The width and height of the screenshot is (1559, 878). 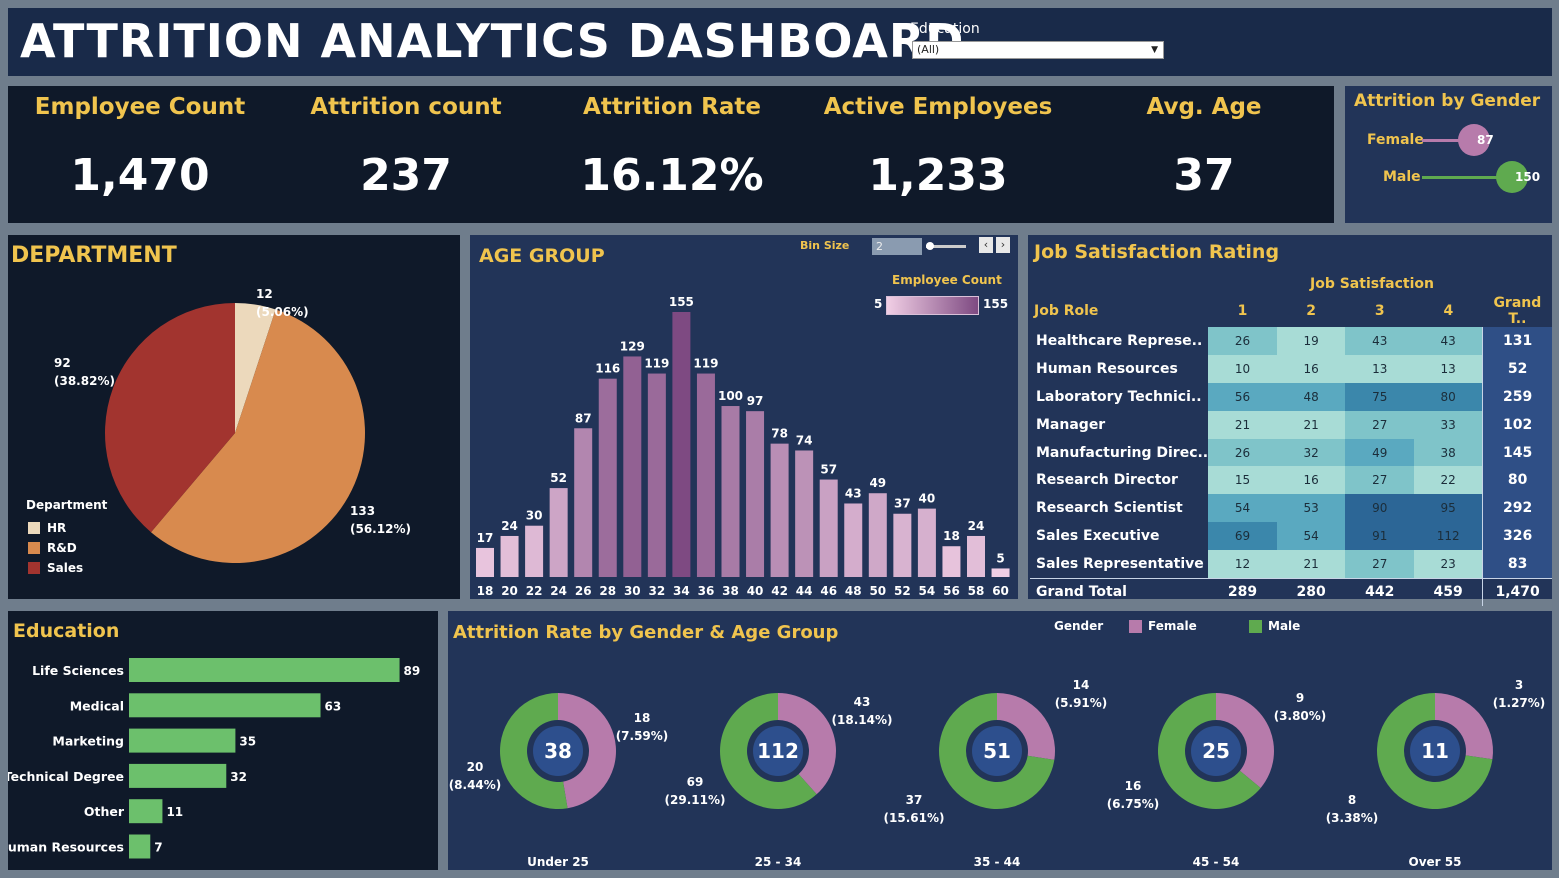 I want to click on bin-size-slider, so click(x=946, y=246).